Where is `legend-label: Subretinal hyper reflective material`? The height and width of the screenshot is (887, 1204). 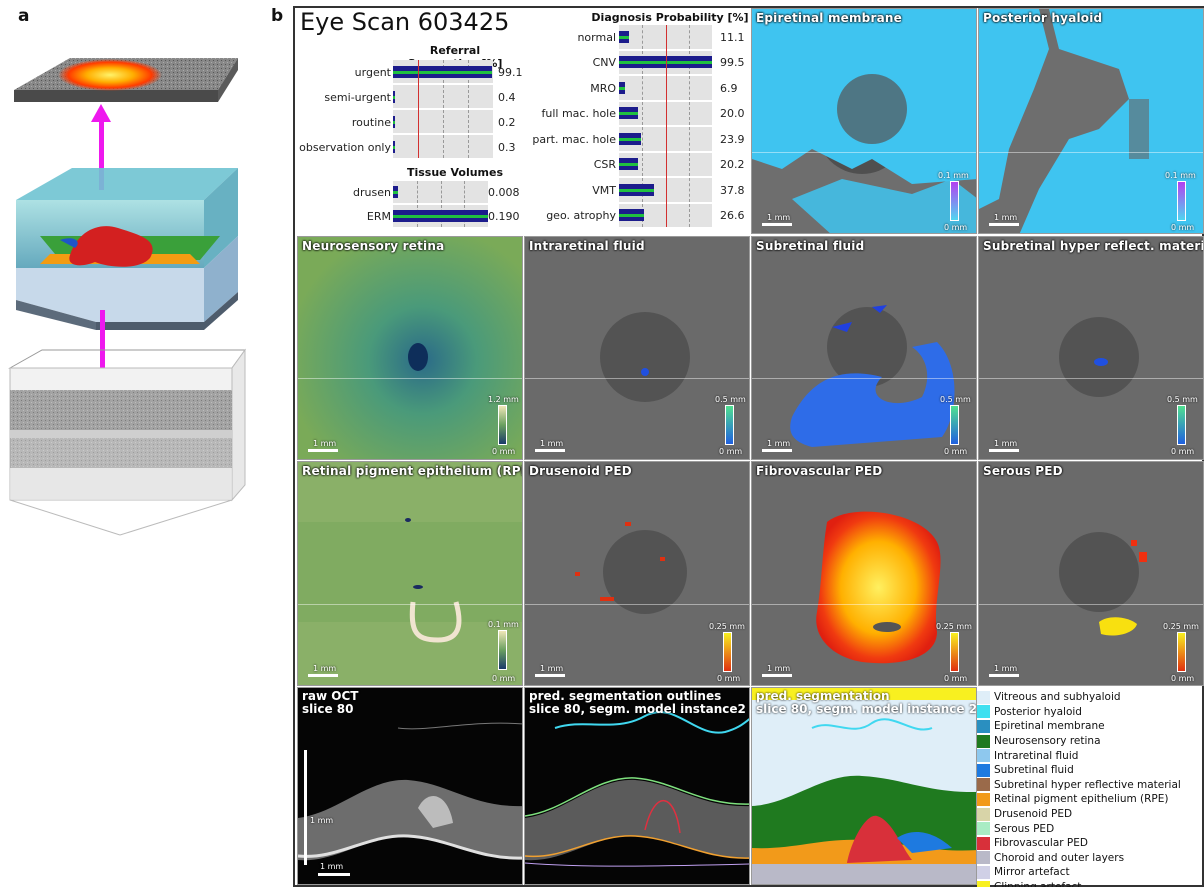 legend-label: Subretinal hyper reflective material is located at coordinates (1087, 784).